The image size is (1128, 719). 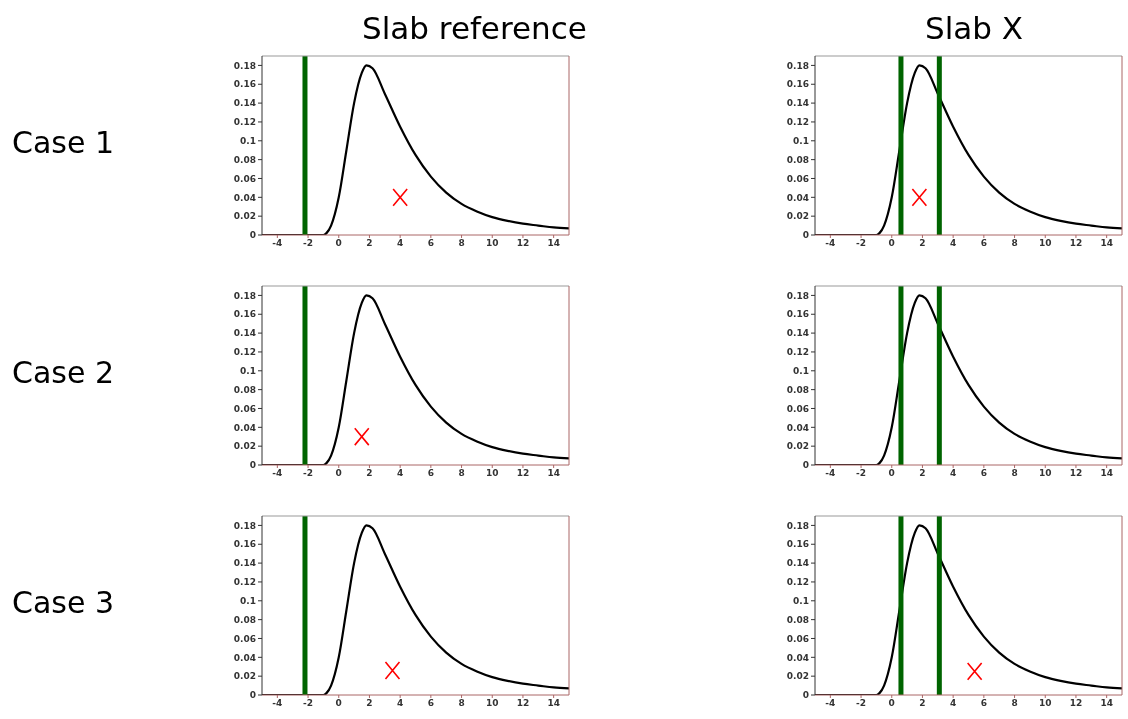 What do you see at coordinates (474, 28) in the screenshot?
I see `chart-title: Slab reference` at bounding box center [474, 28].